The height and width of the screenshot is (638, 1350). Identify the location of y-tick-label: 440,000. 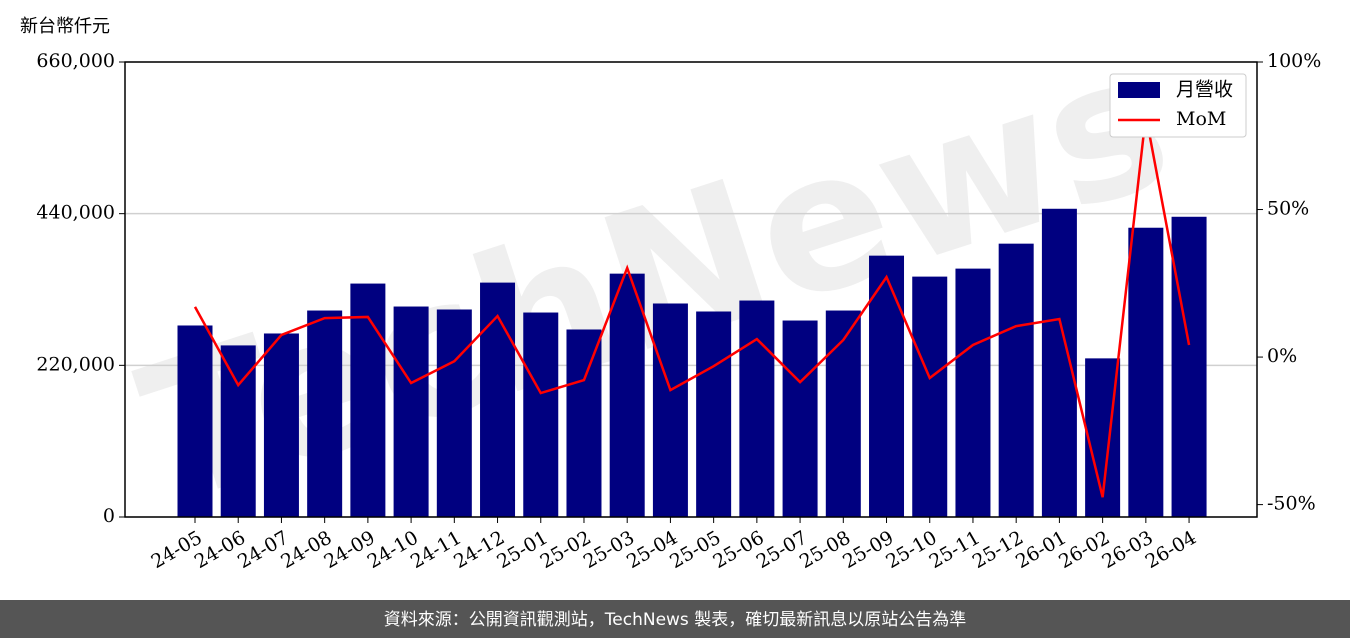
(75, 213).